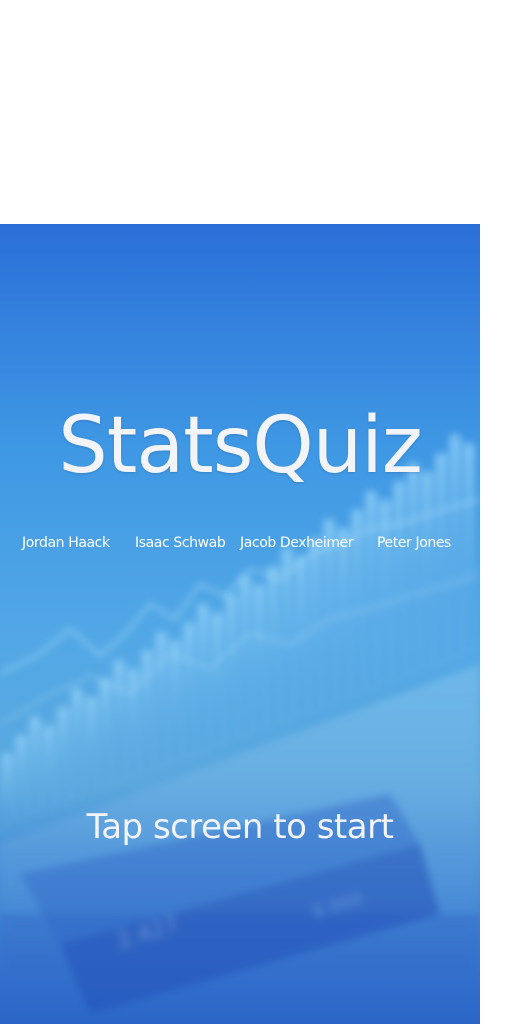  What do you see at coordinates (66, 543) in the screenshot?
I see `author-name: Jordan Haack` at bounding box center [66, 543].